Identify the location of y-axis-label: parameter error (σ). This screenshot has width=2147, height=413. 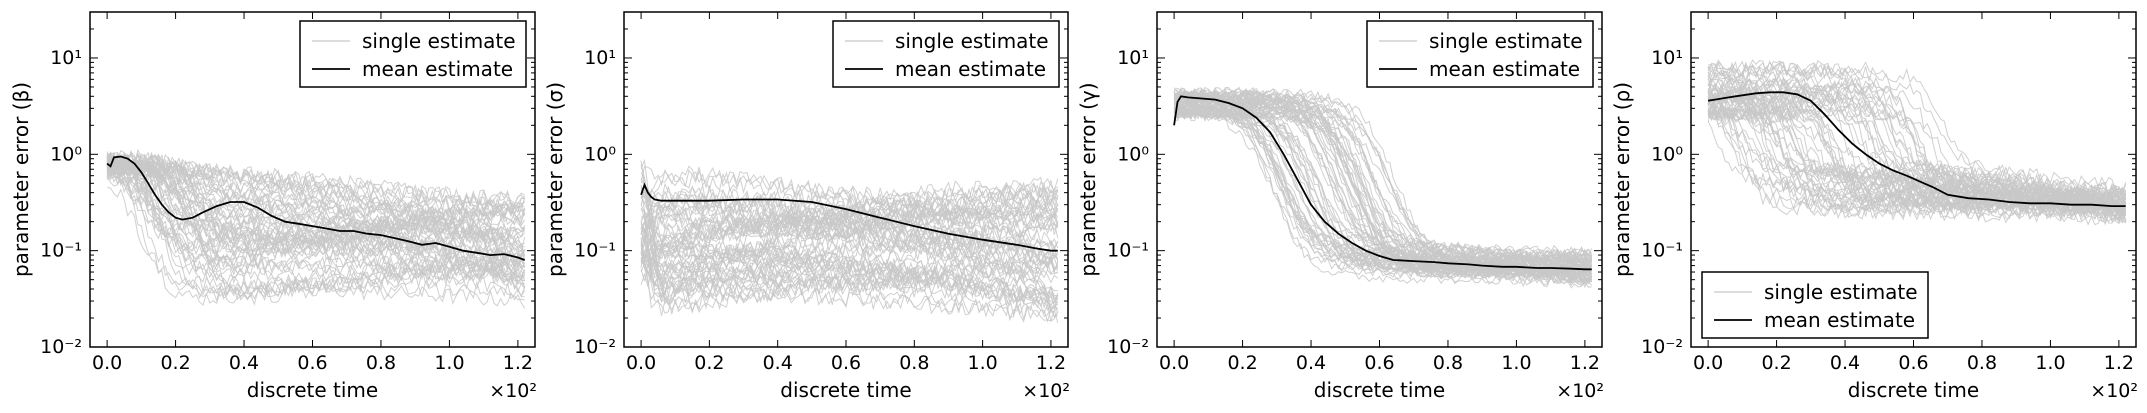
(555, 179).